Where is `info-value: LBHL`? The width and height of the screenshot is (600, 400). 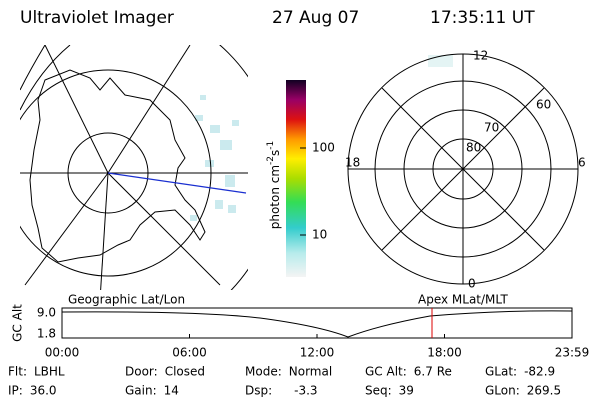
info-value: LBHL is located at coordinates (49, 372).